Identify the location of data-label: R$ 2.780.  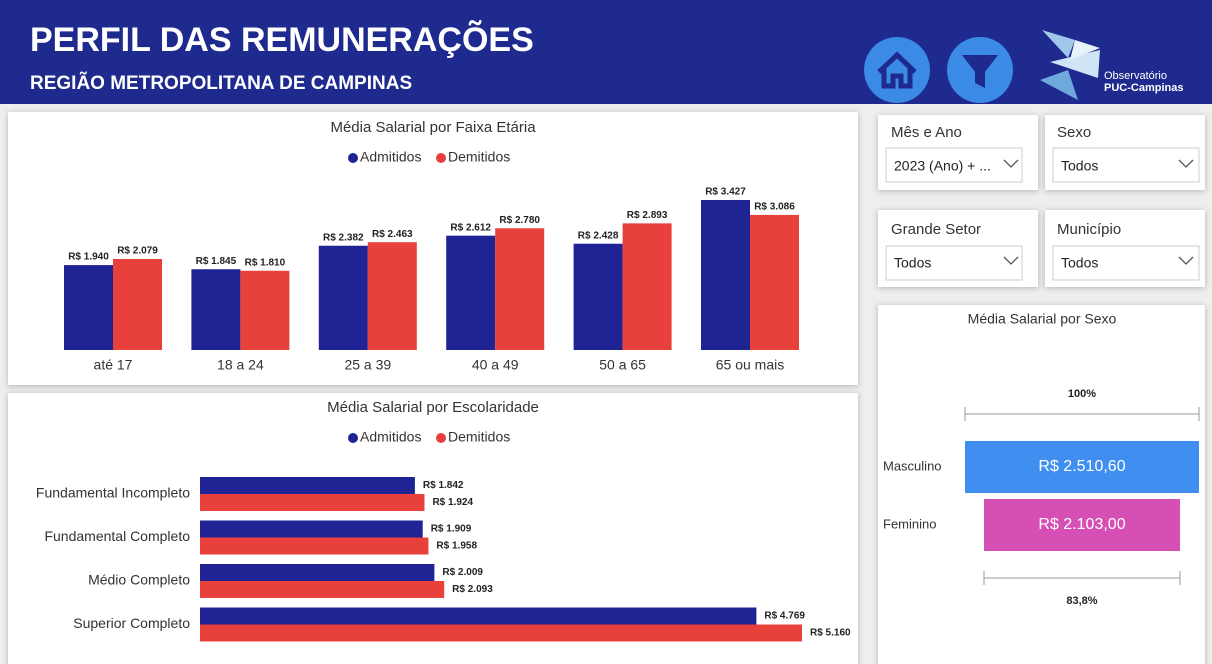
(519, 220).